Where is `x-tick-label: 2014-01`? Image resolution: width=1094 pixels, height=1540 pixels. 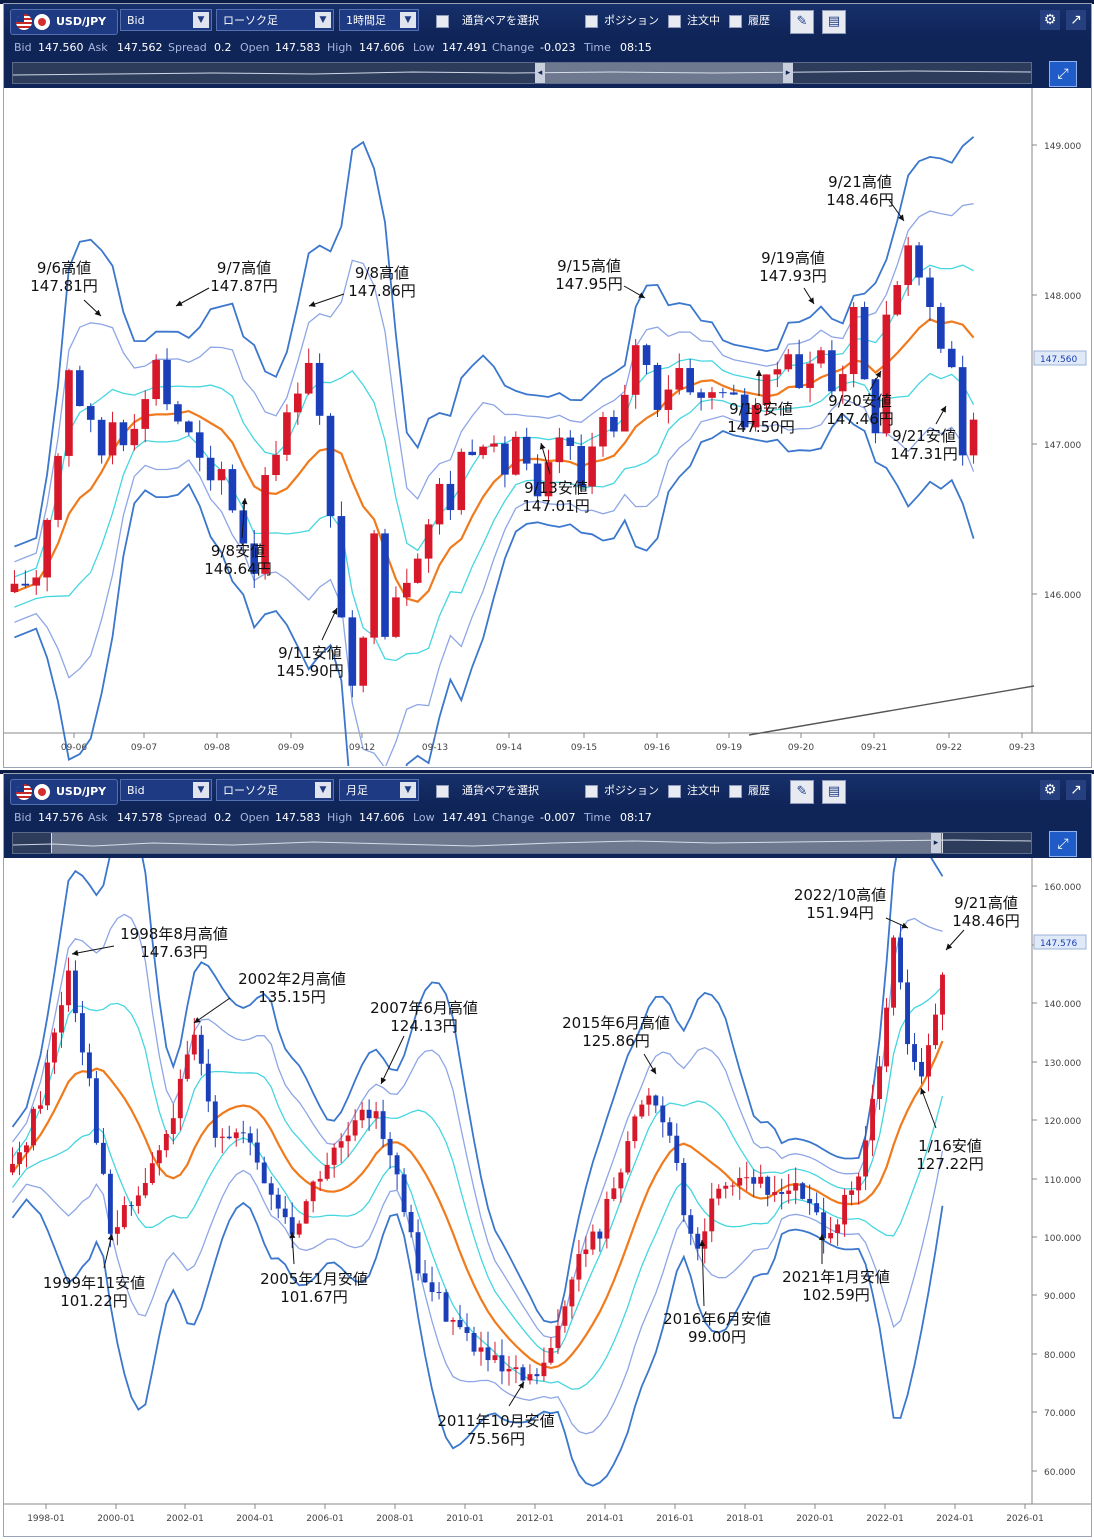
x-tick-label: 2014-01 is located at coordinates (605, 1519).